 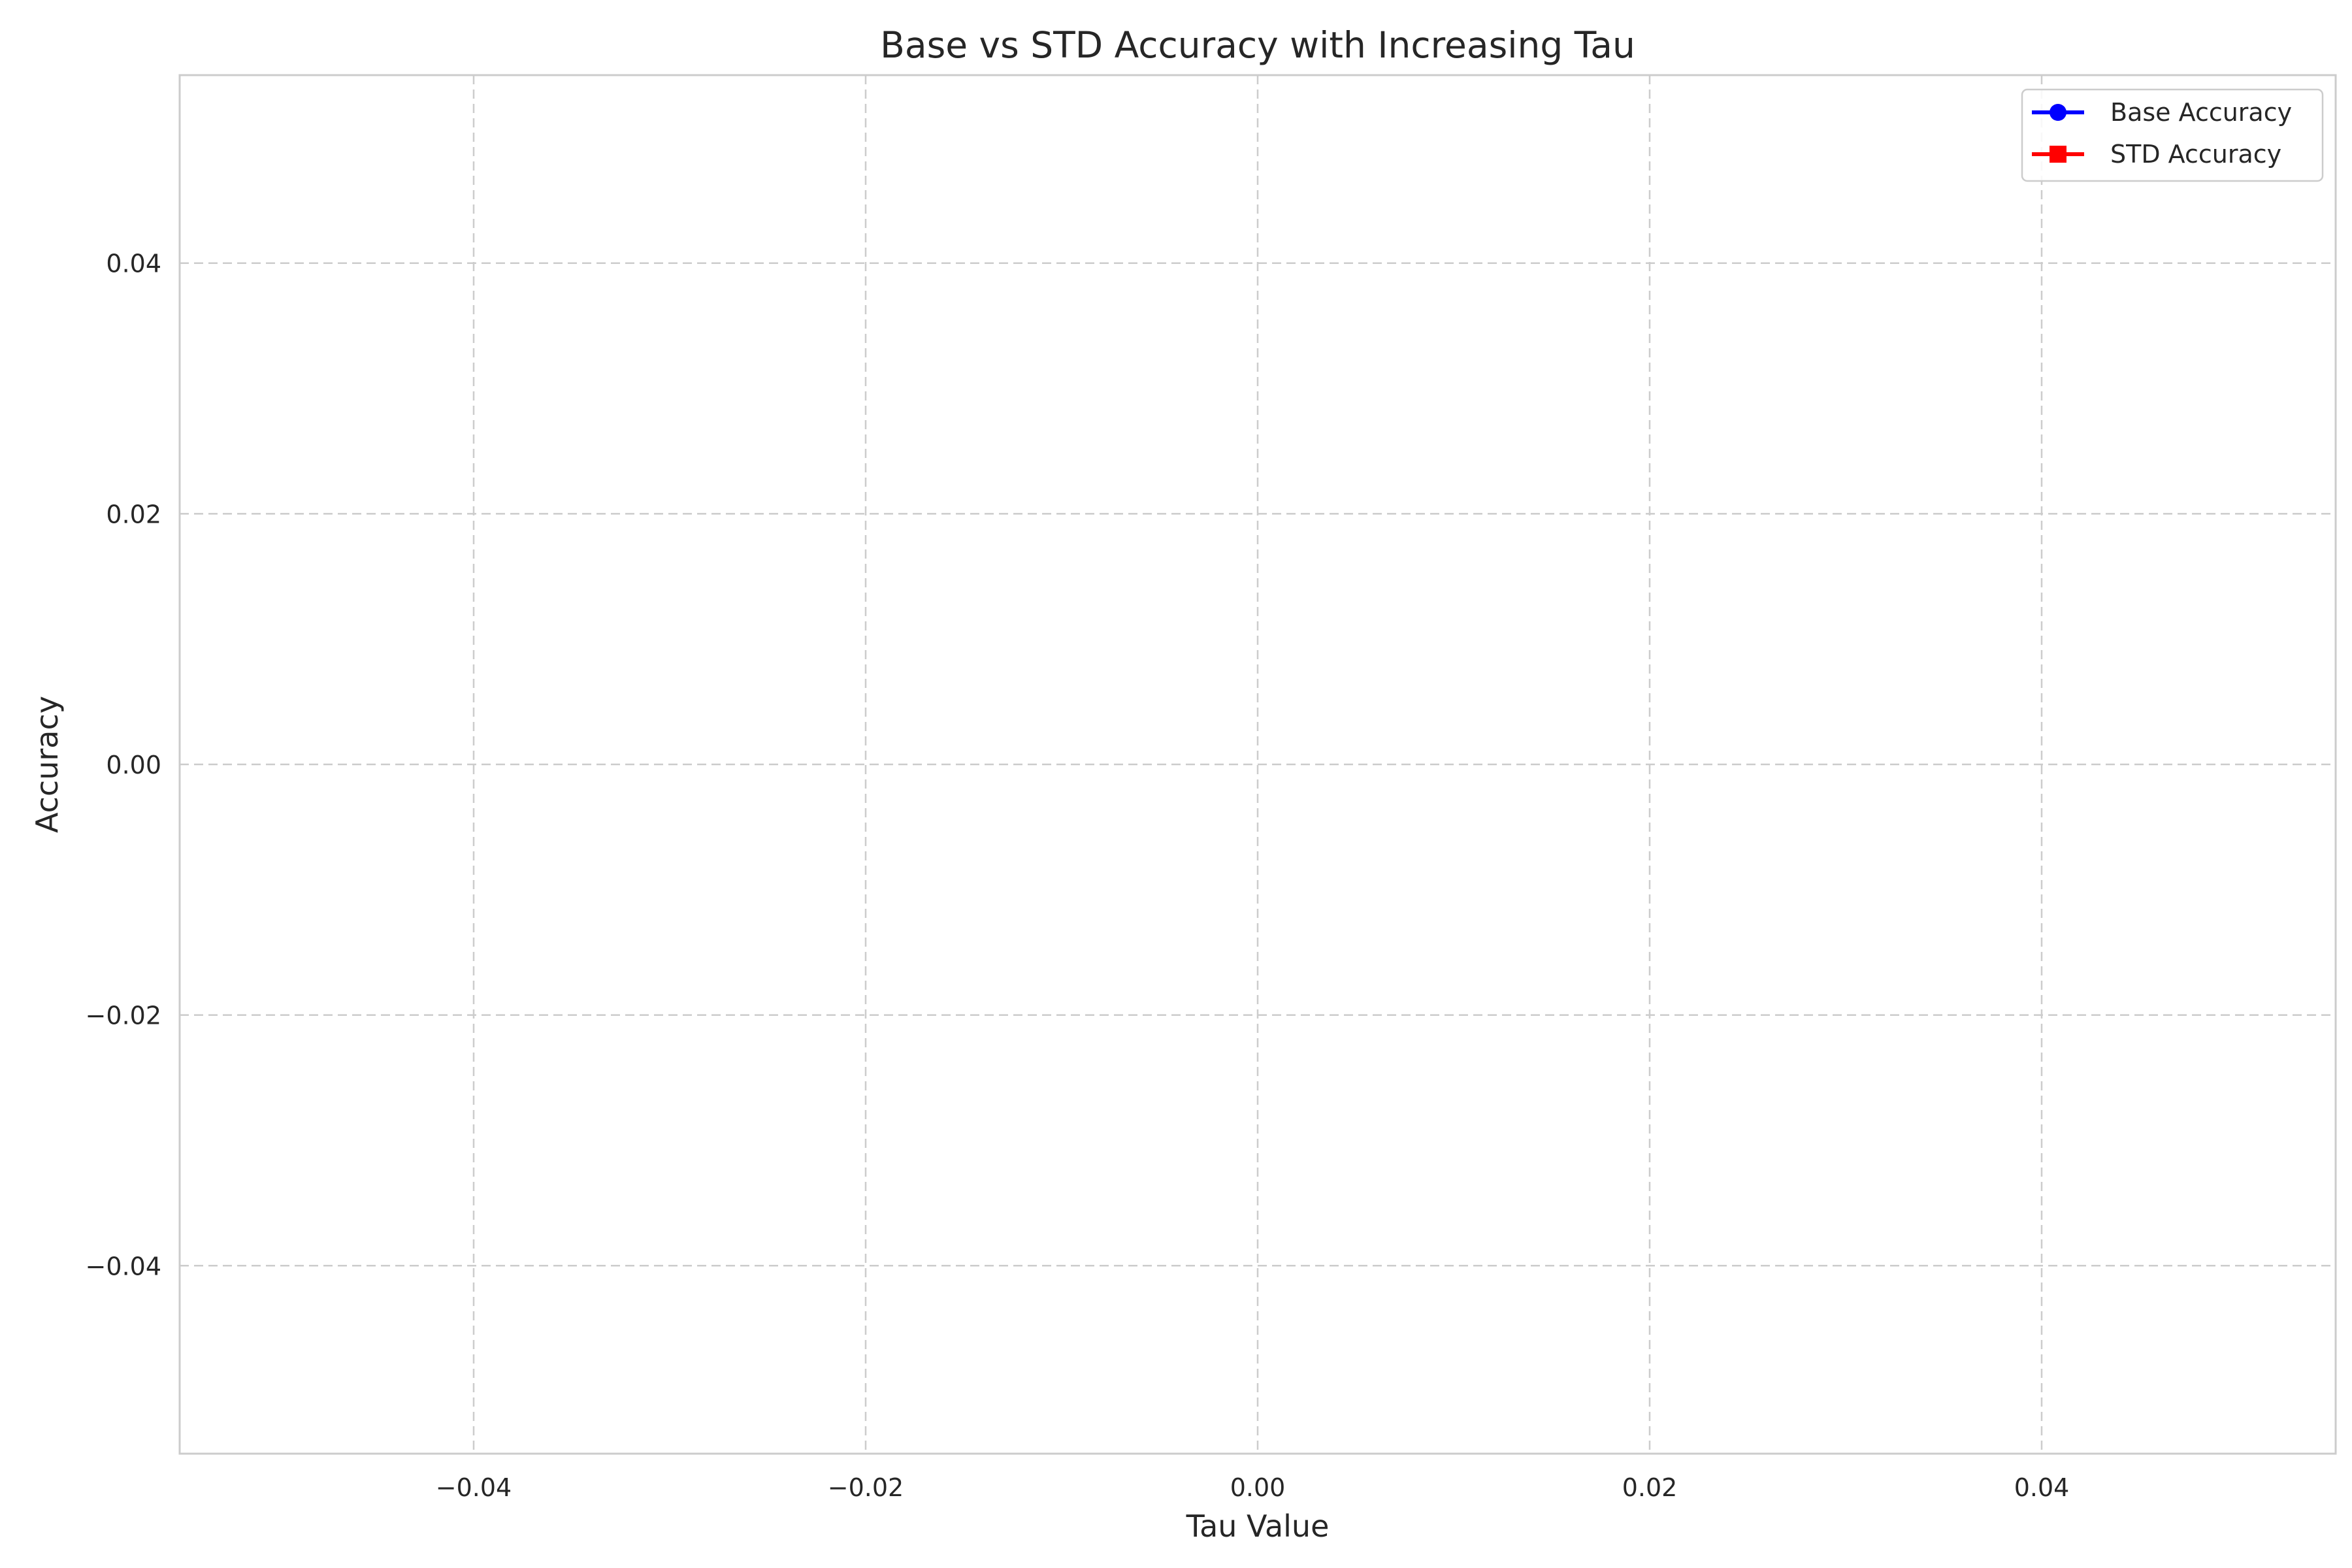 I want to click on legend-entry-std-accuracy: STD Accuracy, so click(x=2156, y=154).